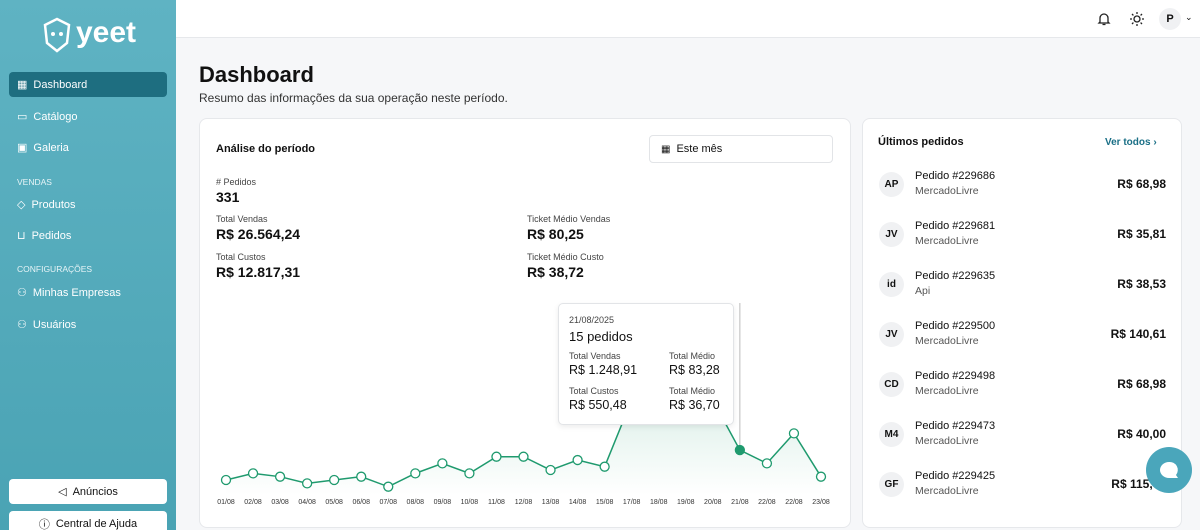 The height and width of the screenshot is (530, 1200). What do you see at coordinates (34, 182) in the screenshot?
I see `section-title: VENDAS` at bounding box center [34, 182].